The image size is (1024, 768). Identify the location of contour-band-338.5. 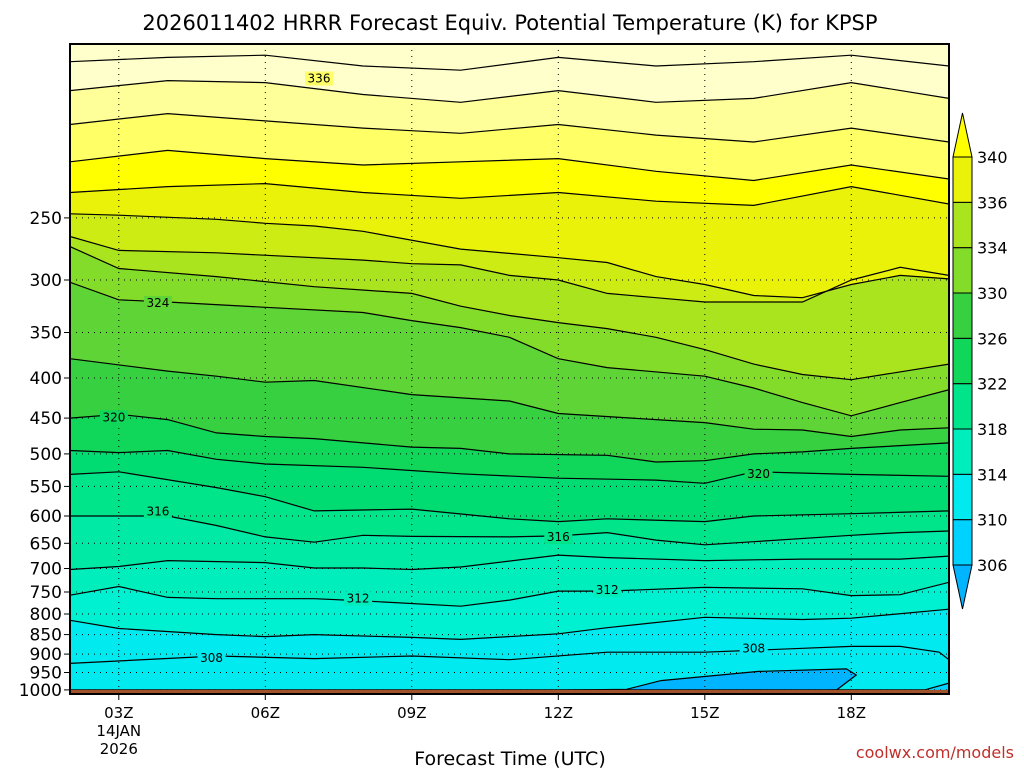
(509, 111).